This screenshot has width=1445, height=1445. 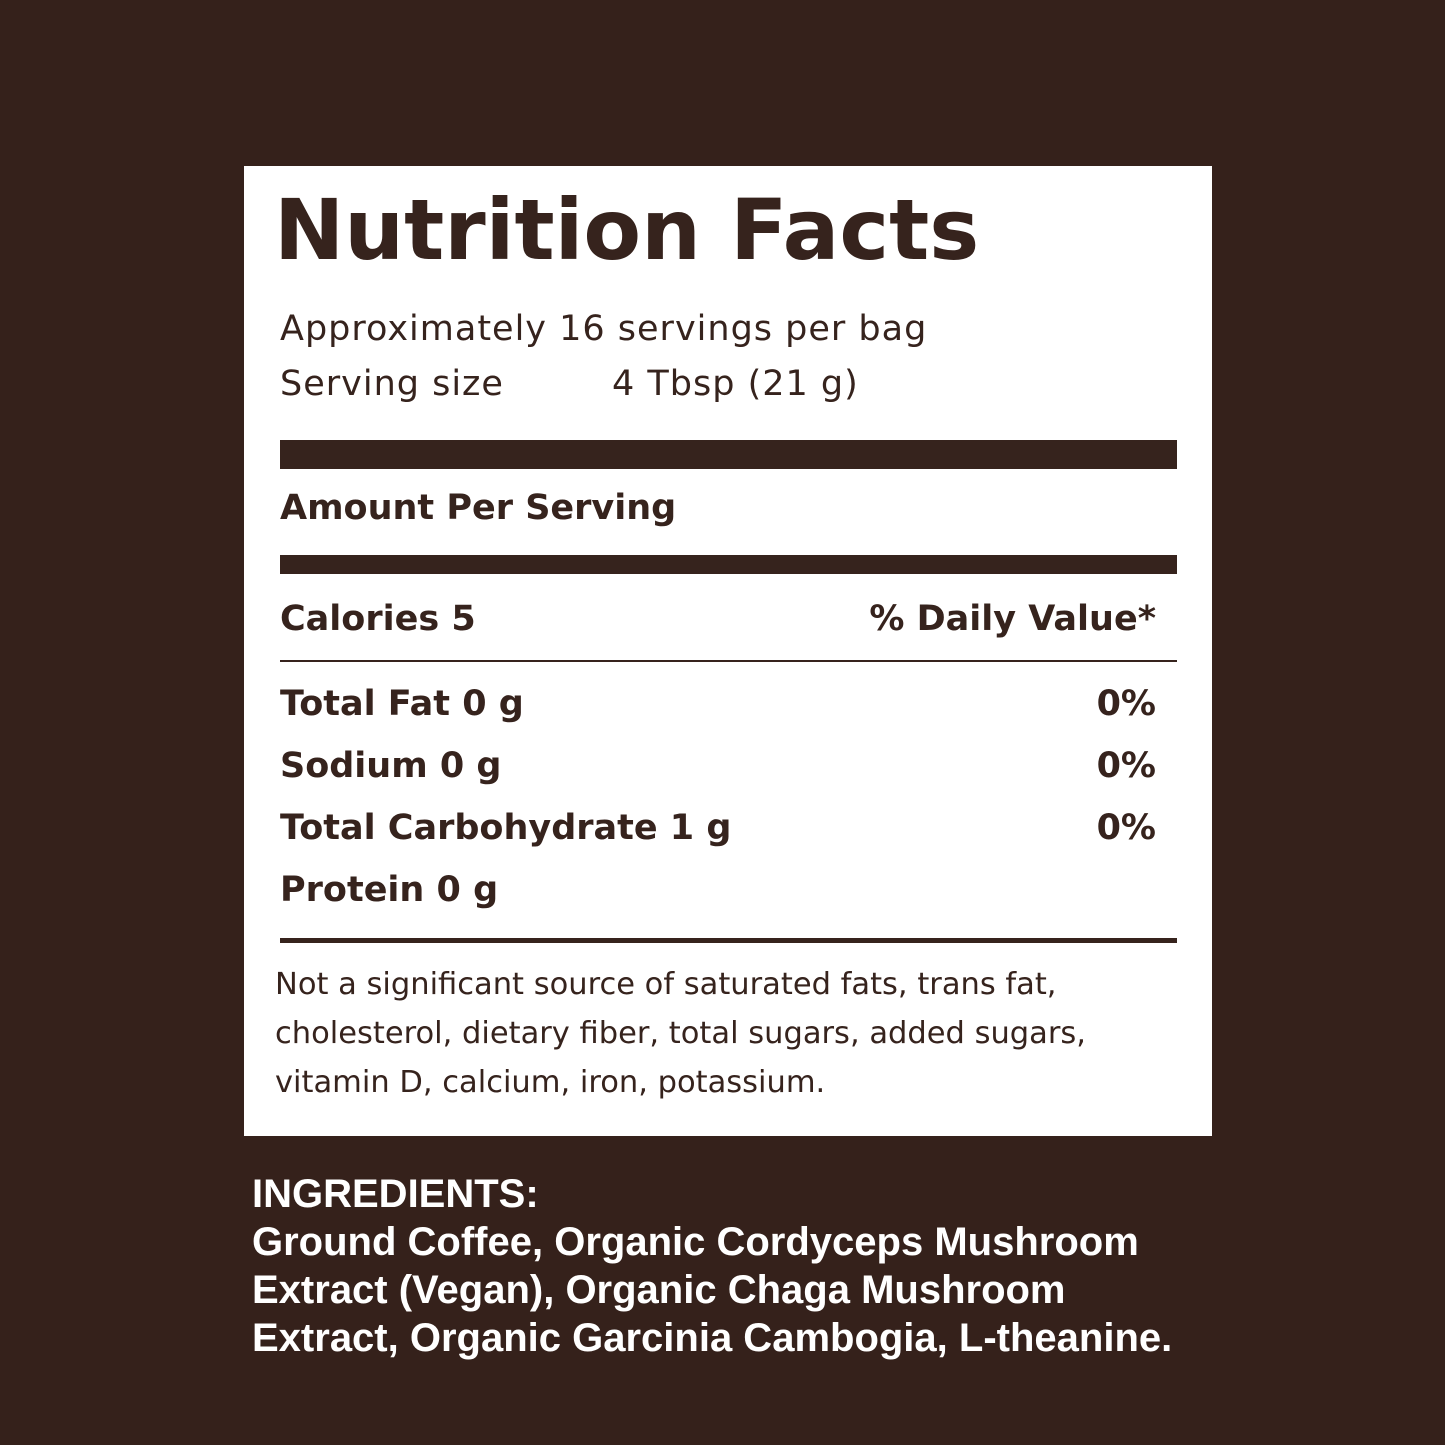 What do you see at coordinates (389, 890) in the screenshot?
I see `nutrient-name: Protein 0 g` at bounding box center [389, 890].